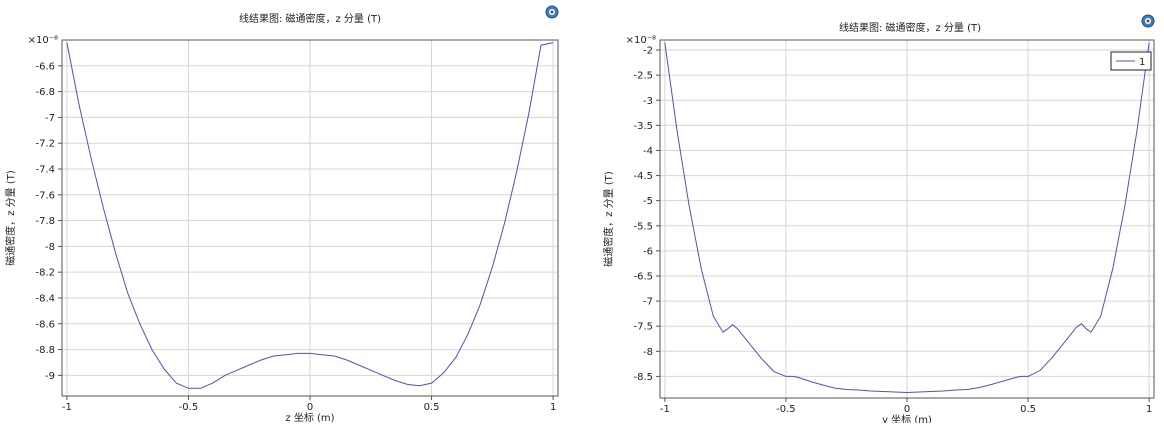 This screenshot has width=1164, height=427. I want to click on y-tick-label: -6.5, so click(643, 276).